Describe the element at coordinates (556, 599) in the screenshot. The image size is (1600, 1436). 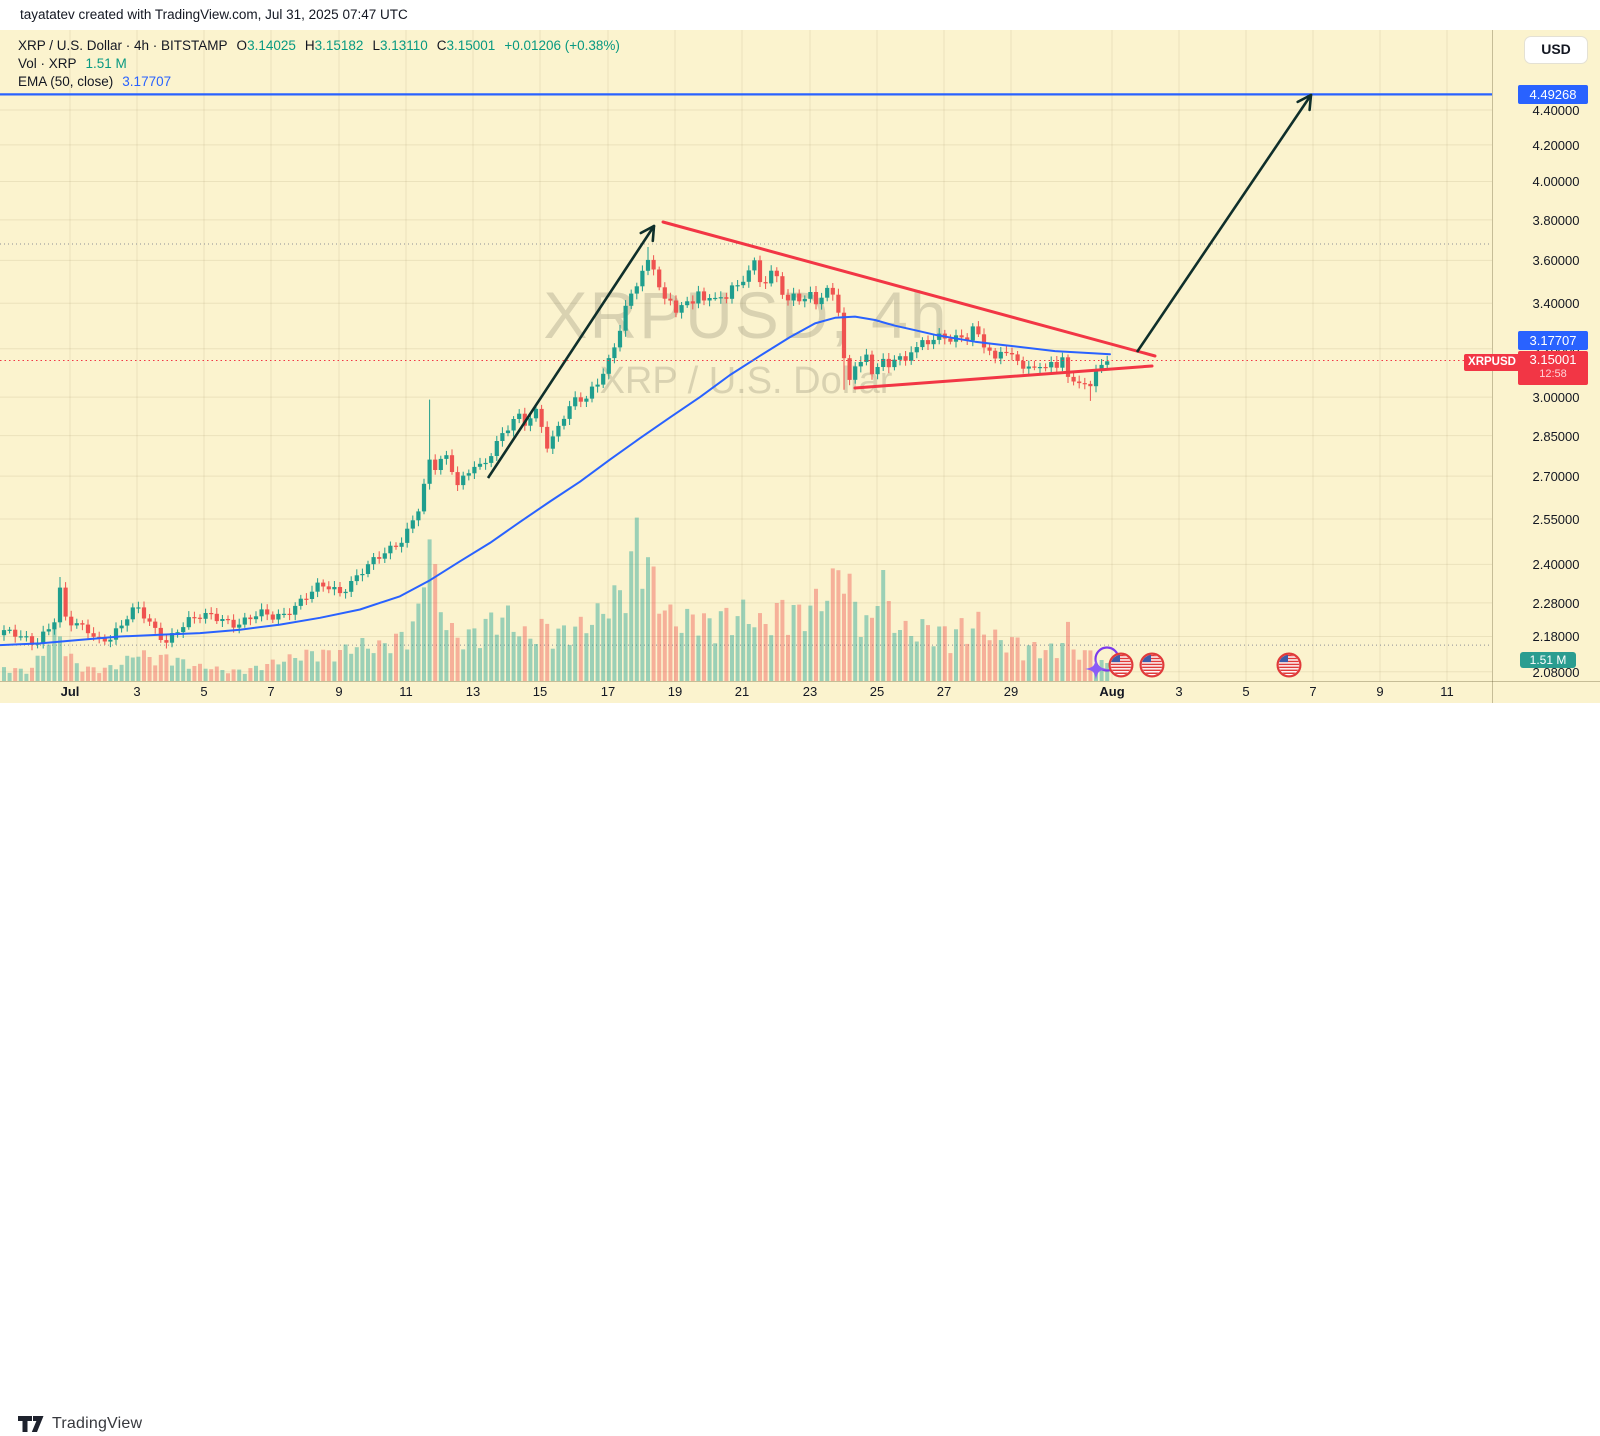
I see `volume-bars-layer` at that location.